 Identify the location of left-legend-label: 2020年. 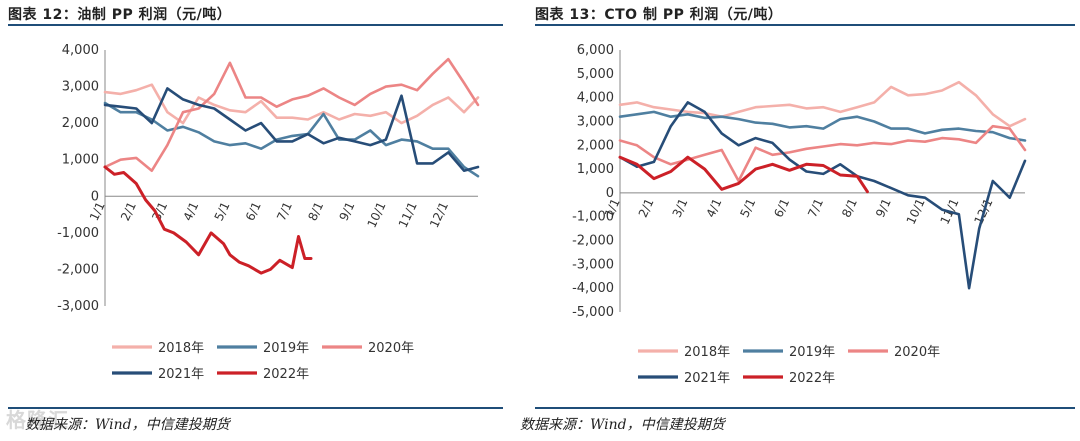
(391, 348).